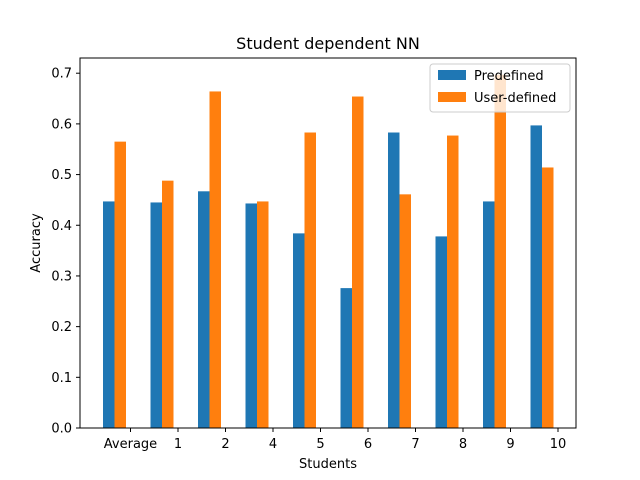  What do you see at coordinates (368, 444) in the screenshot?
I see `x-tick-label-6: 6` at bounding box center [368, 444].